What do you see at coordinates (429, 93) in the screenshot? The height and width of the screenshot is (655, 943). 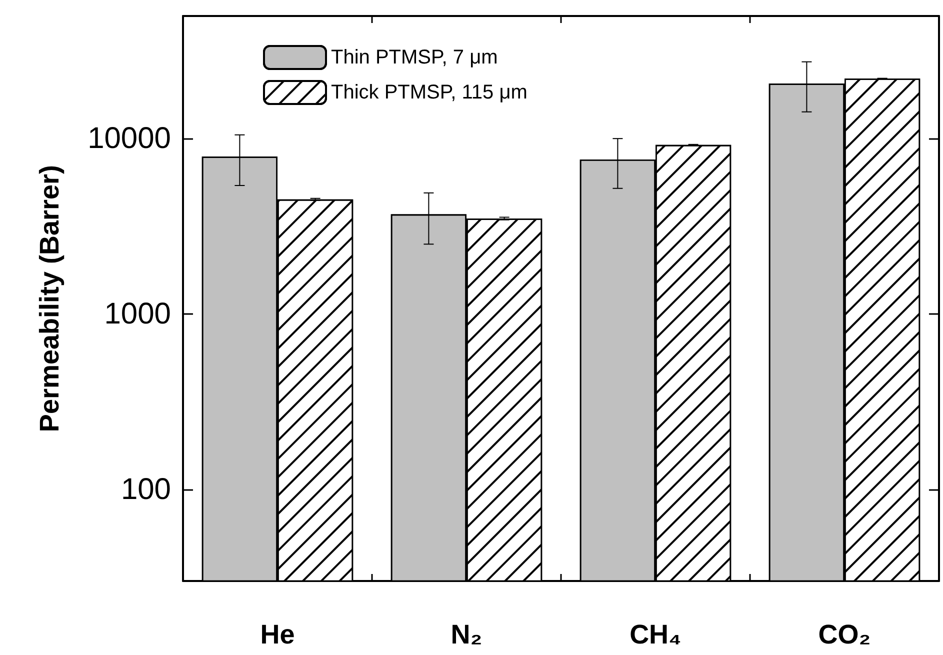 I see `legend-label: Thick PTMSP, 115 μm` at bounding box center [429, 93].